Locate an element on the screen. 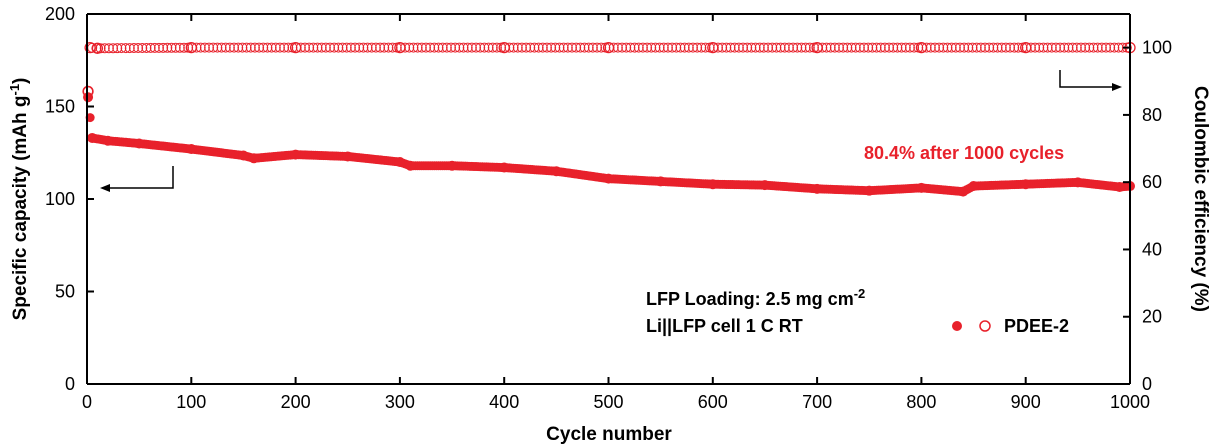 This screenshot has width=1211, height=446. x-tick-label: 100 is located at coordinates (191, 402).